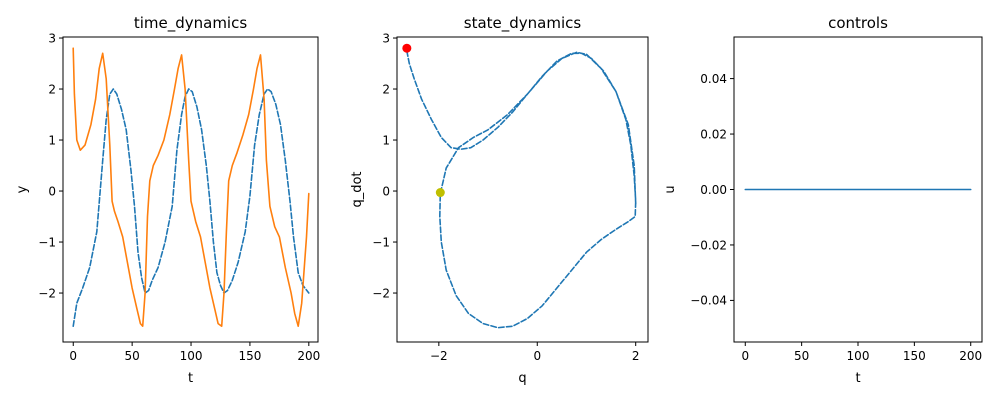  I want to click on time-dynamics-xlabel: t, so click(190, 378).